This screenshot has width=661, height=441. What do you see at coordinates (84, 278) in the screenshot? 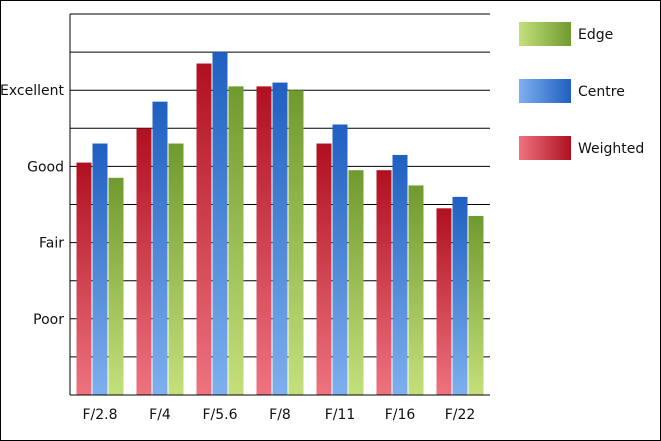
I see `bar-weighted-f28` at bounding box center [84, 278].